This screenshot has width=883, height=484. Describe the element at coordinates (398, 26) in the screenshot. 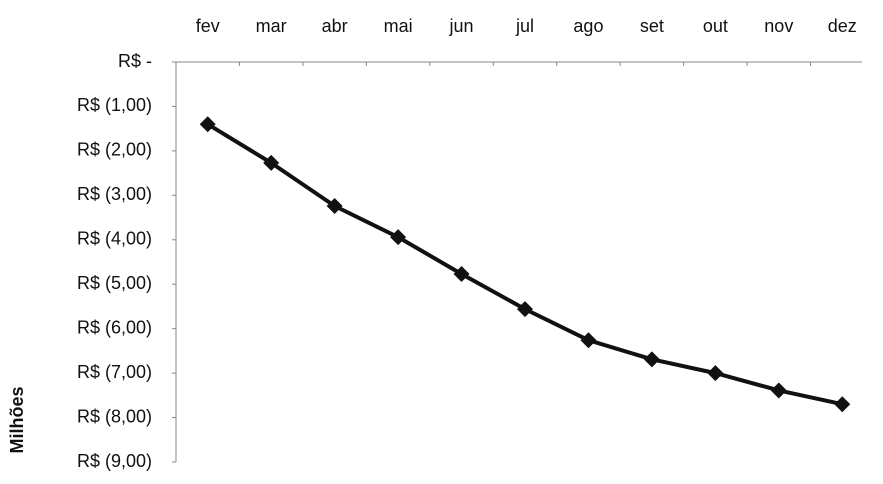

I see `x-tick-label: mai` at that location.